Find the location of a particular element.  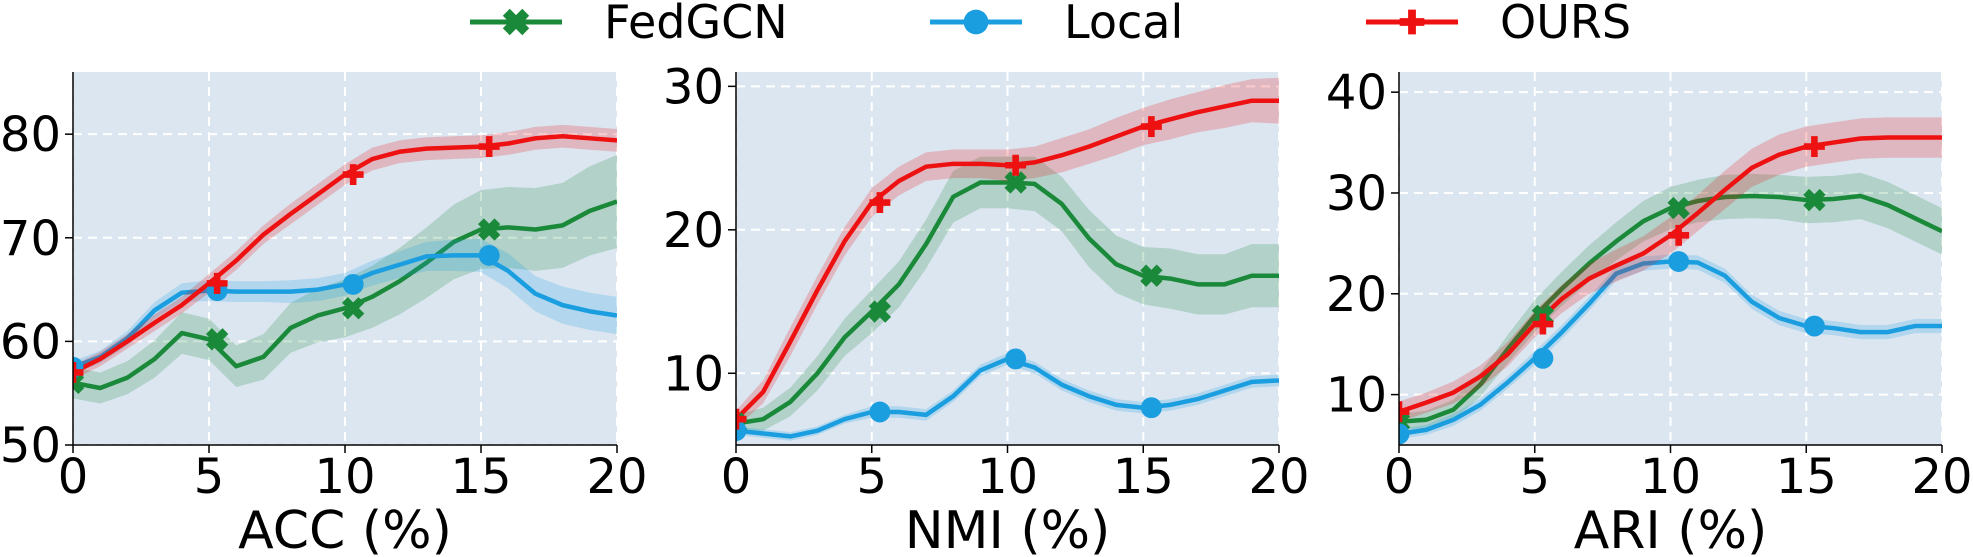

x-axis-label: ACC (%) is located at coordinates (345, 529).